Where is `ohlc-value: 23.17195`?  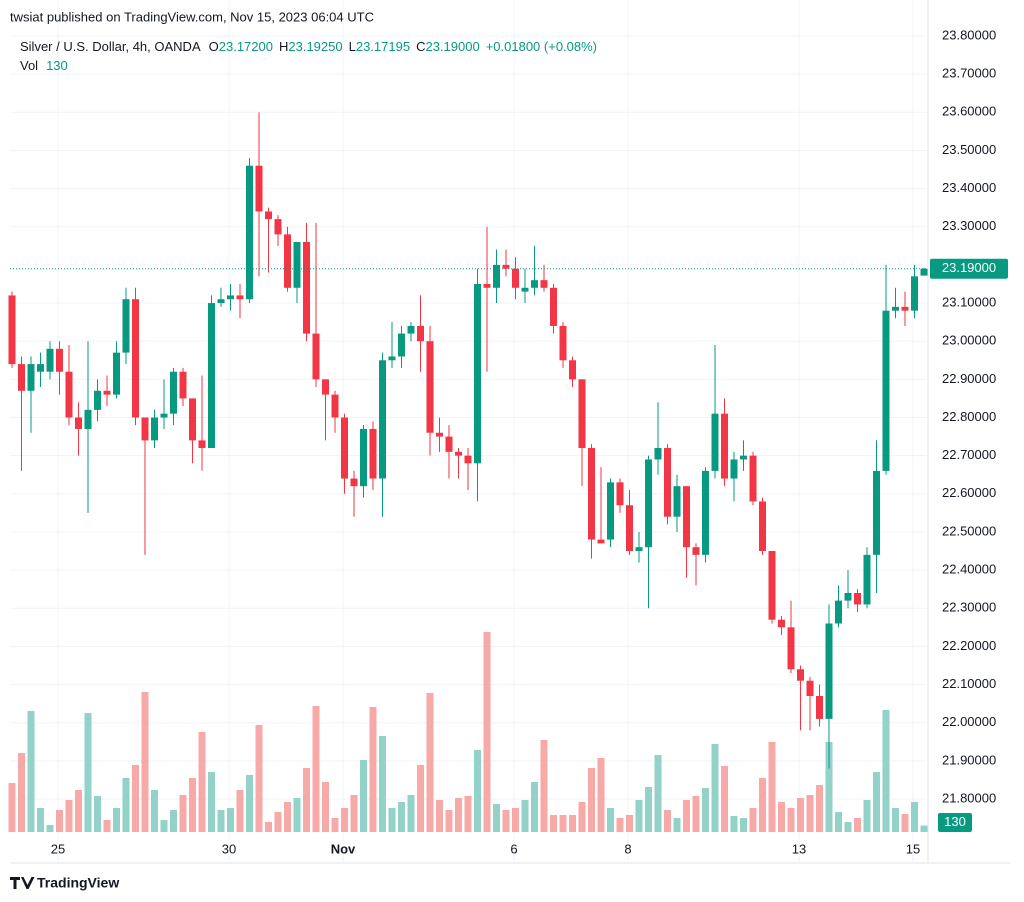
ohlc-value: 23.17195 is located at coordinates (383, 46).